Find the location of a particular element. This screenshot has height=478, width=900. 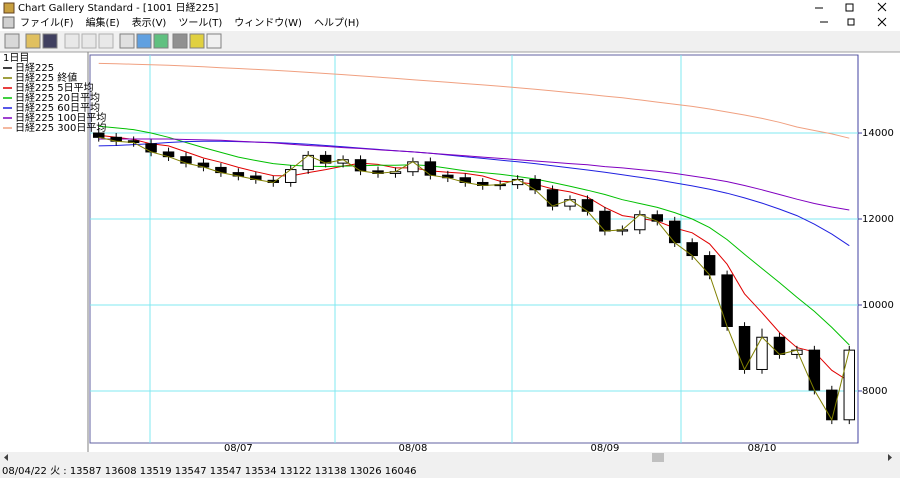

window-controls is located at coordinates (851, 7).